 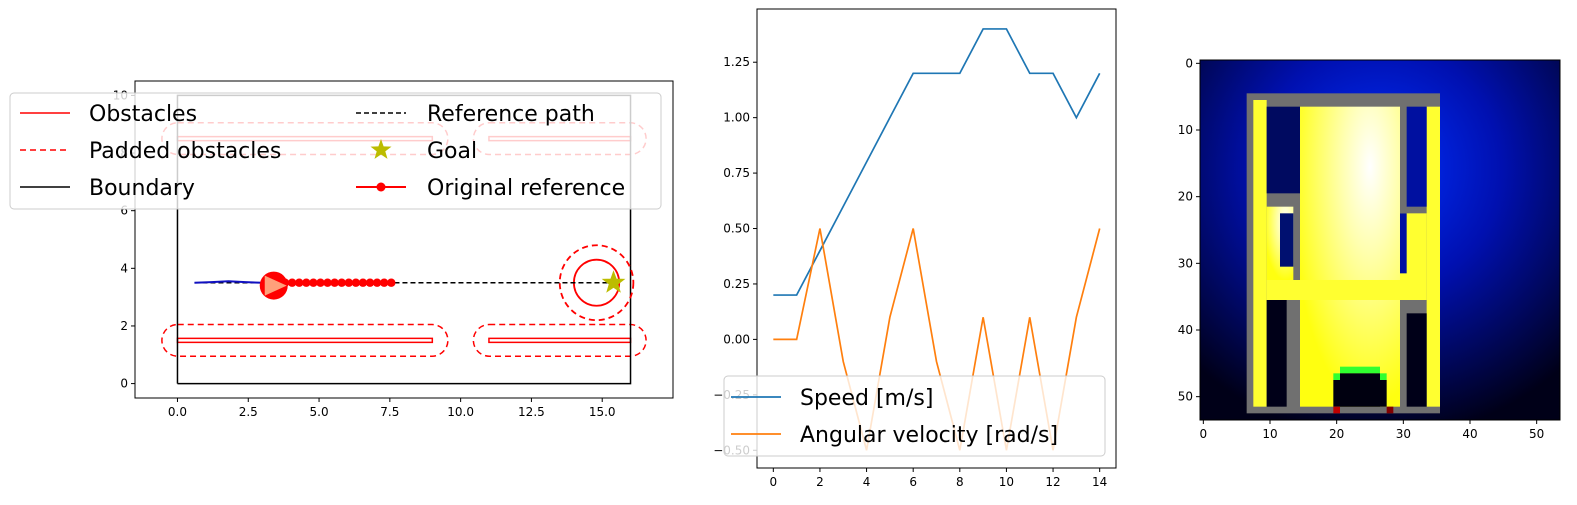 I want to click on velocity-x-tick-label: 12, so click(x=1052, y=482).